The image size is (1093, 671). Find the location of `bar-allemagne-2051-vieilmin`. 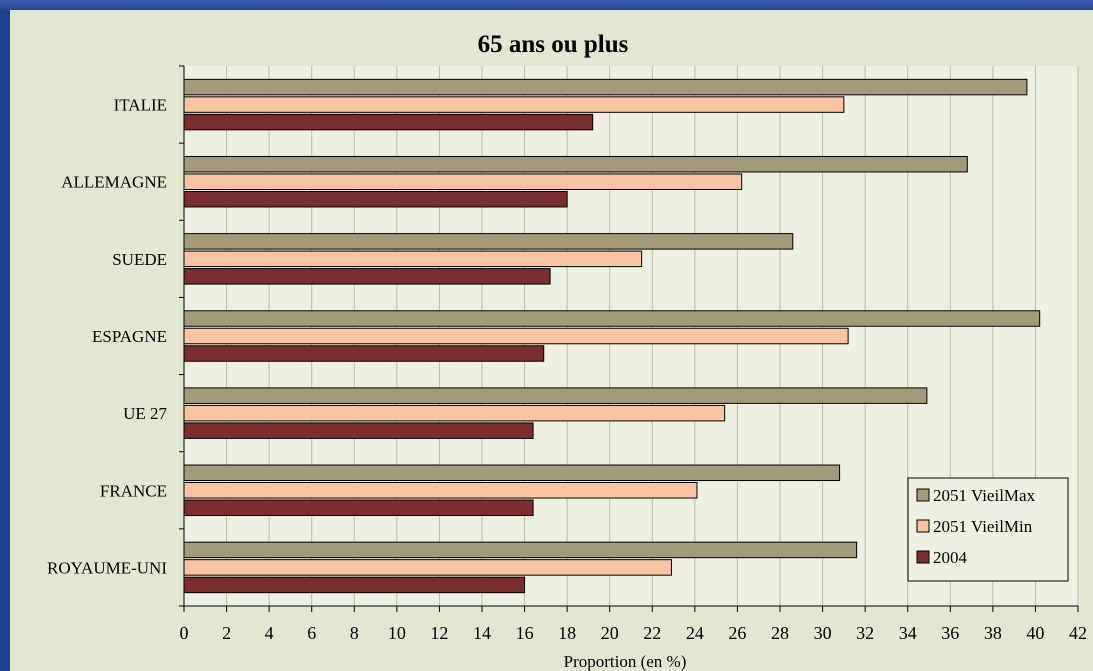

bar-allemagne-2051-vieilmin is located at coordinates (463, 181).